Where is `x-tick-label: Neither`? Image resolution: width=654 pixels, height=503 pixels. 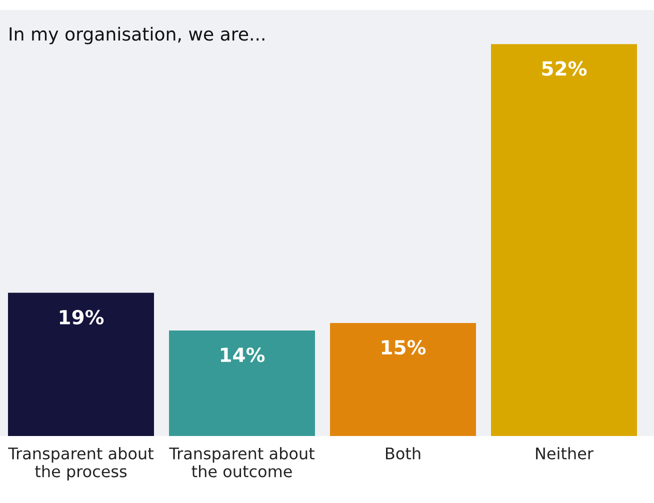
x-tick-label: Neither is located at coordinates (565, 453).